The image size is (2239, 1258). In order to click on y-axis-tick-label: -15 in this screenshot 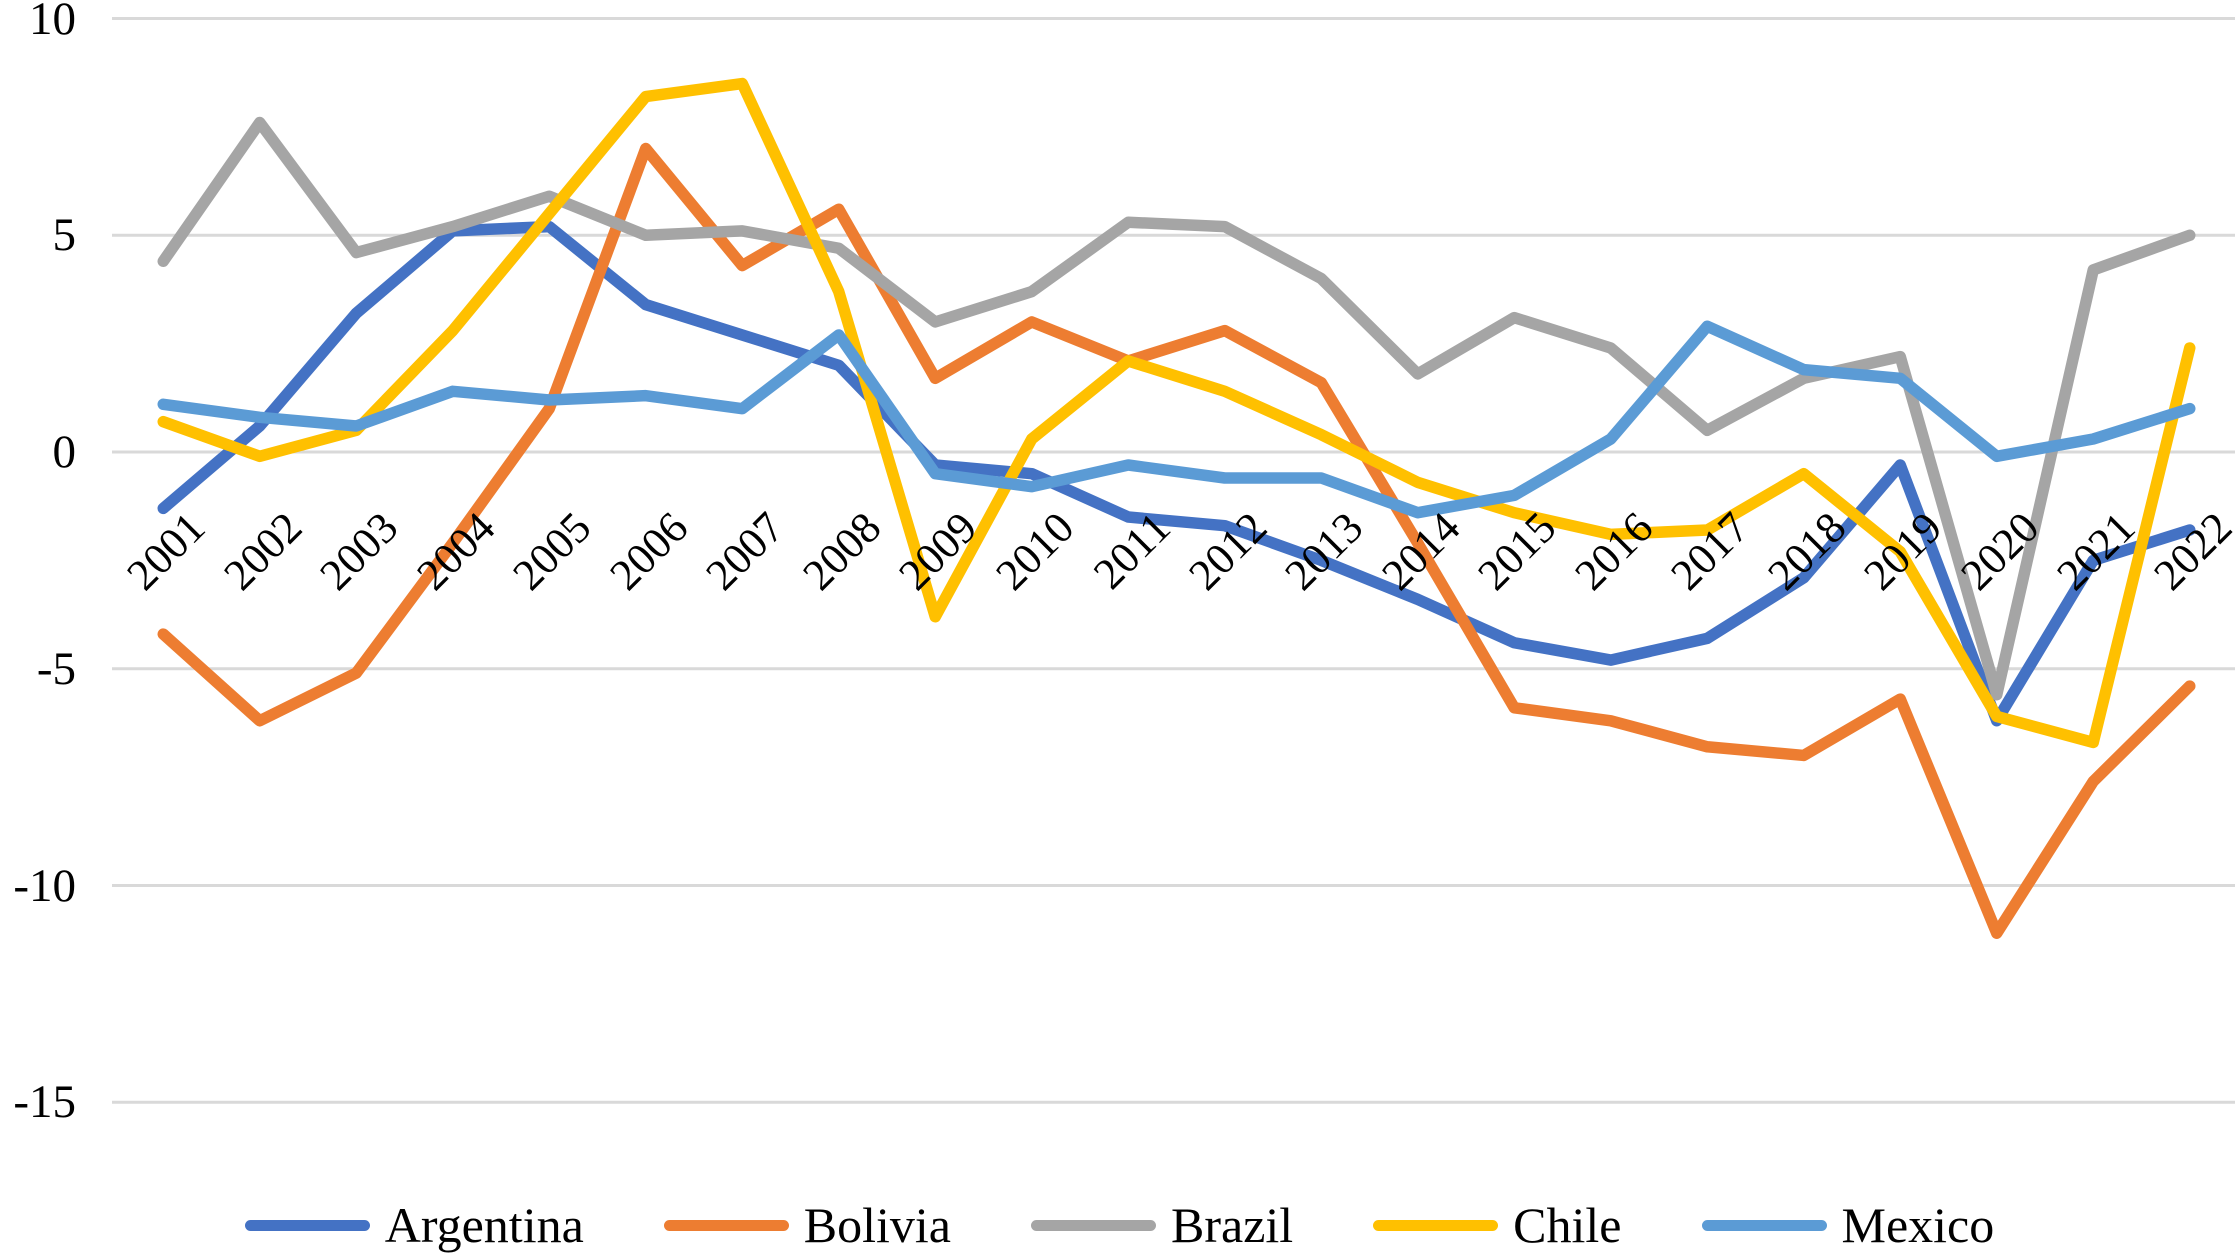, I will do `click(44, 1102)`.